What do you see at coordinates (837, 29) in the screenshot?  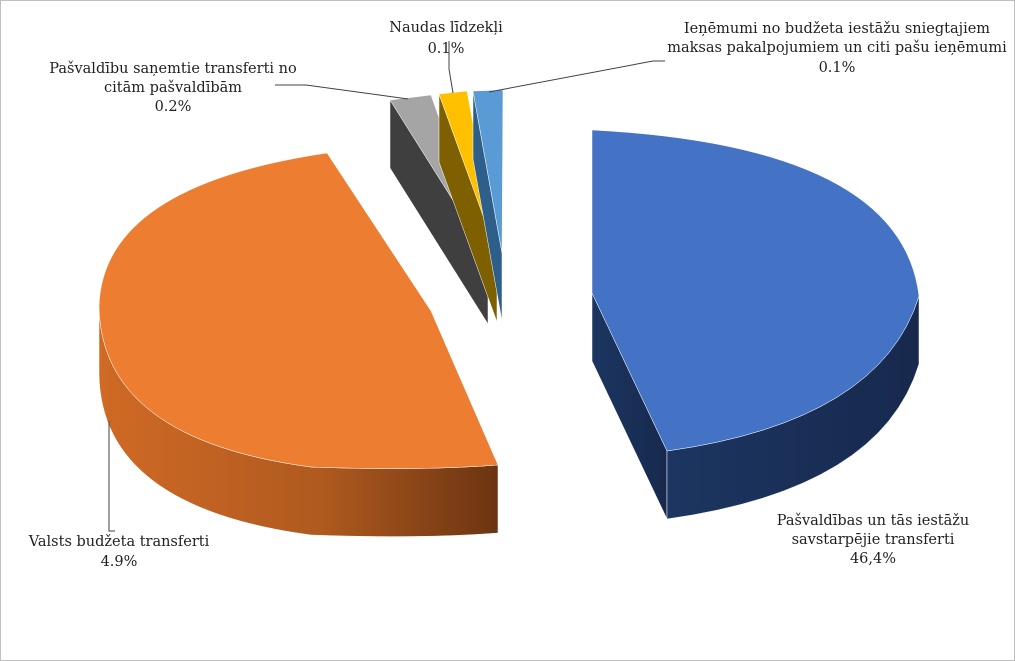 I see `data-label-4-line-1: Ieņēmumi no budžeta iestāžu sniegtajiem` at bounding box center [837, 29].